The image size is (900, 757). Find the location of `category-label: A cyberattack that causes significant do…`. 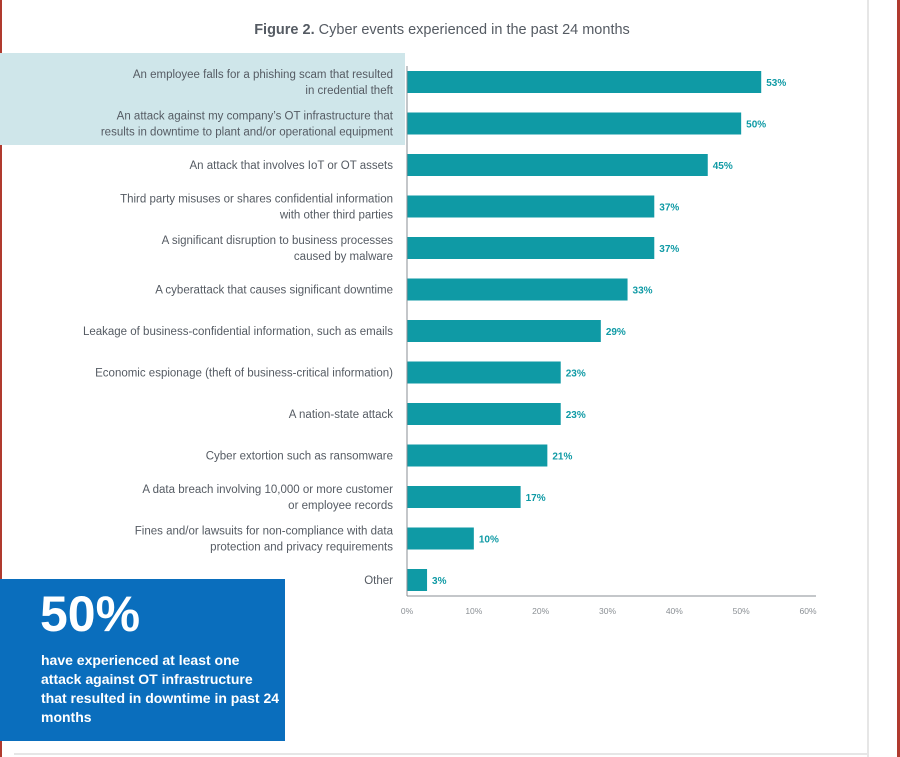

category-label: A cyberattack that causes significant do… is located at coordinates (274, 291).